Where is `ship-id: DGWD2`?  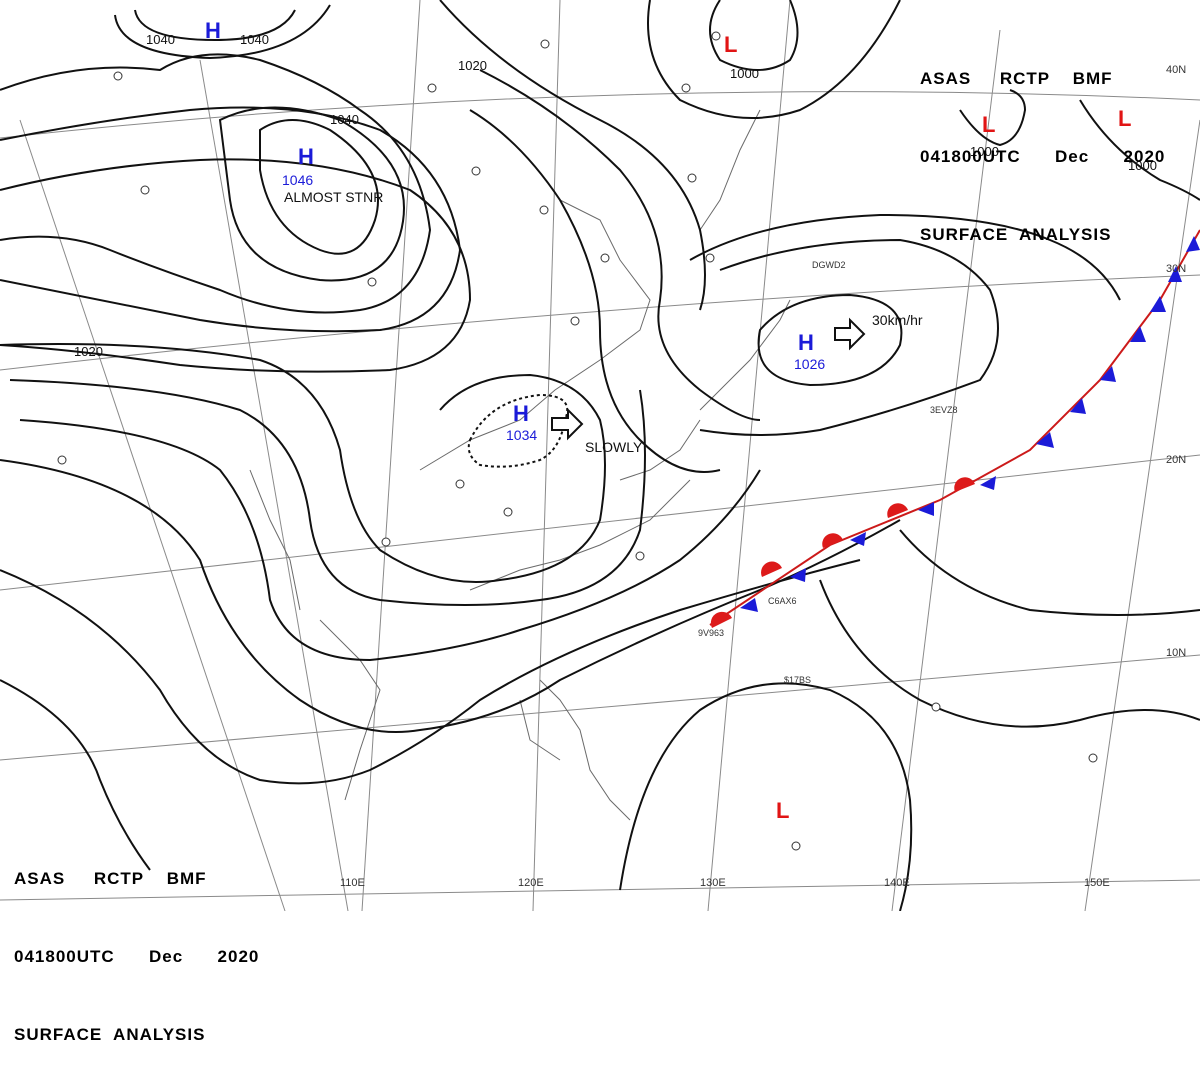
ship-id: DGWD2 is located at coordinates (829, 265).